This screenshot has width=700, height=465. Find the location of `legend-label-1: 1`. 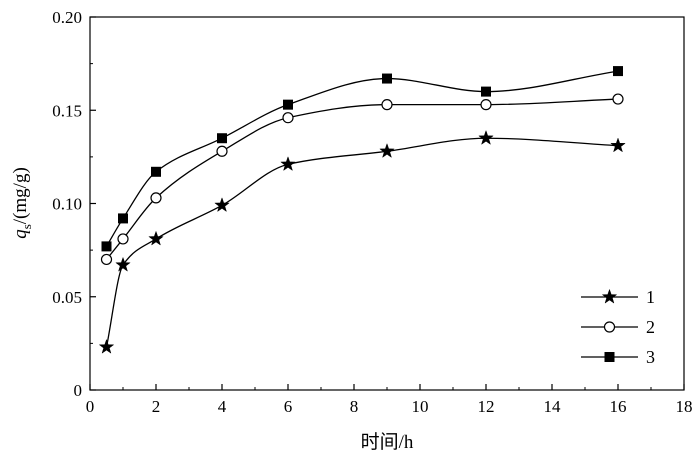

legend-label-1: 1 is located at coordinates (650, 297).